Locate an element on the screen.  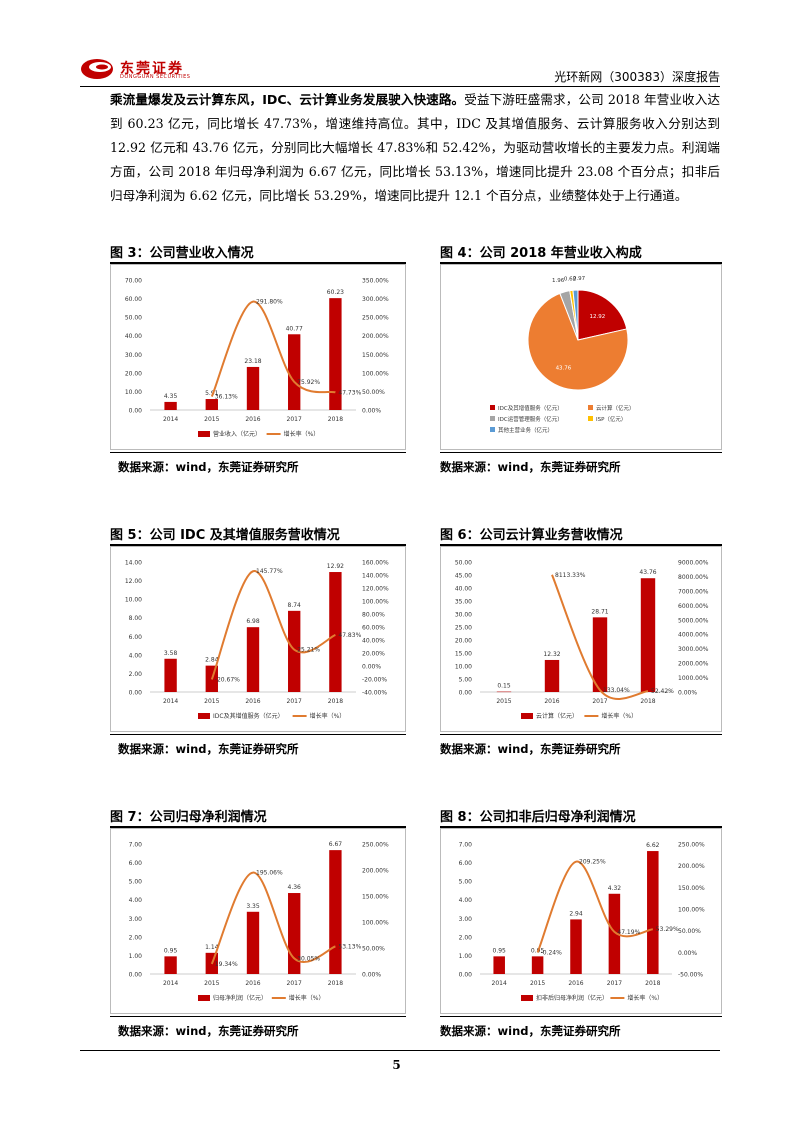
y-right-tick-label: -40.00% is located at coordinates (374, 693).